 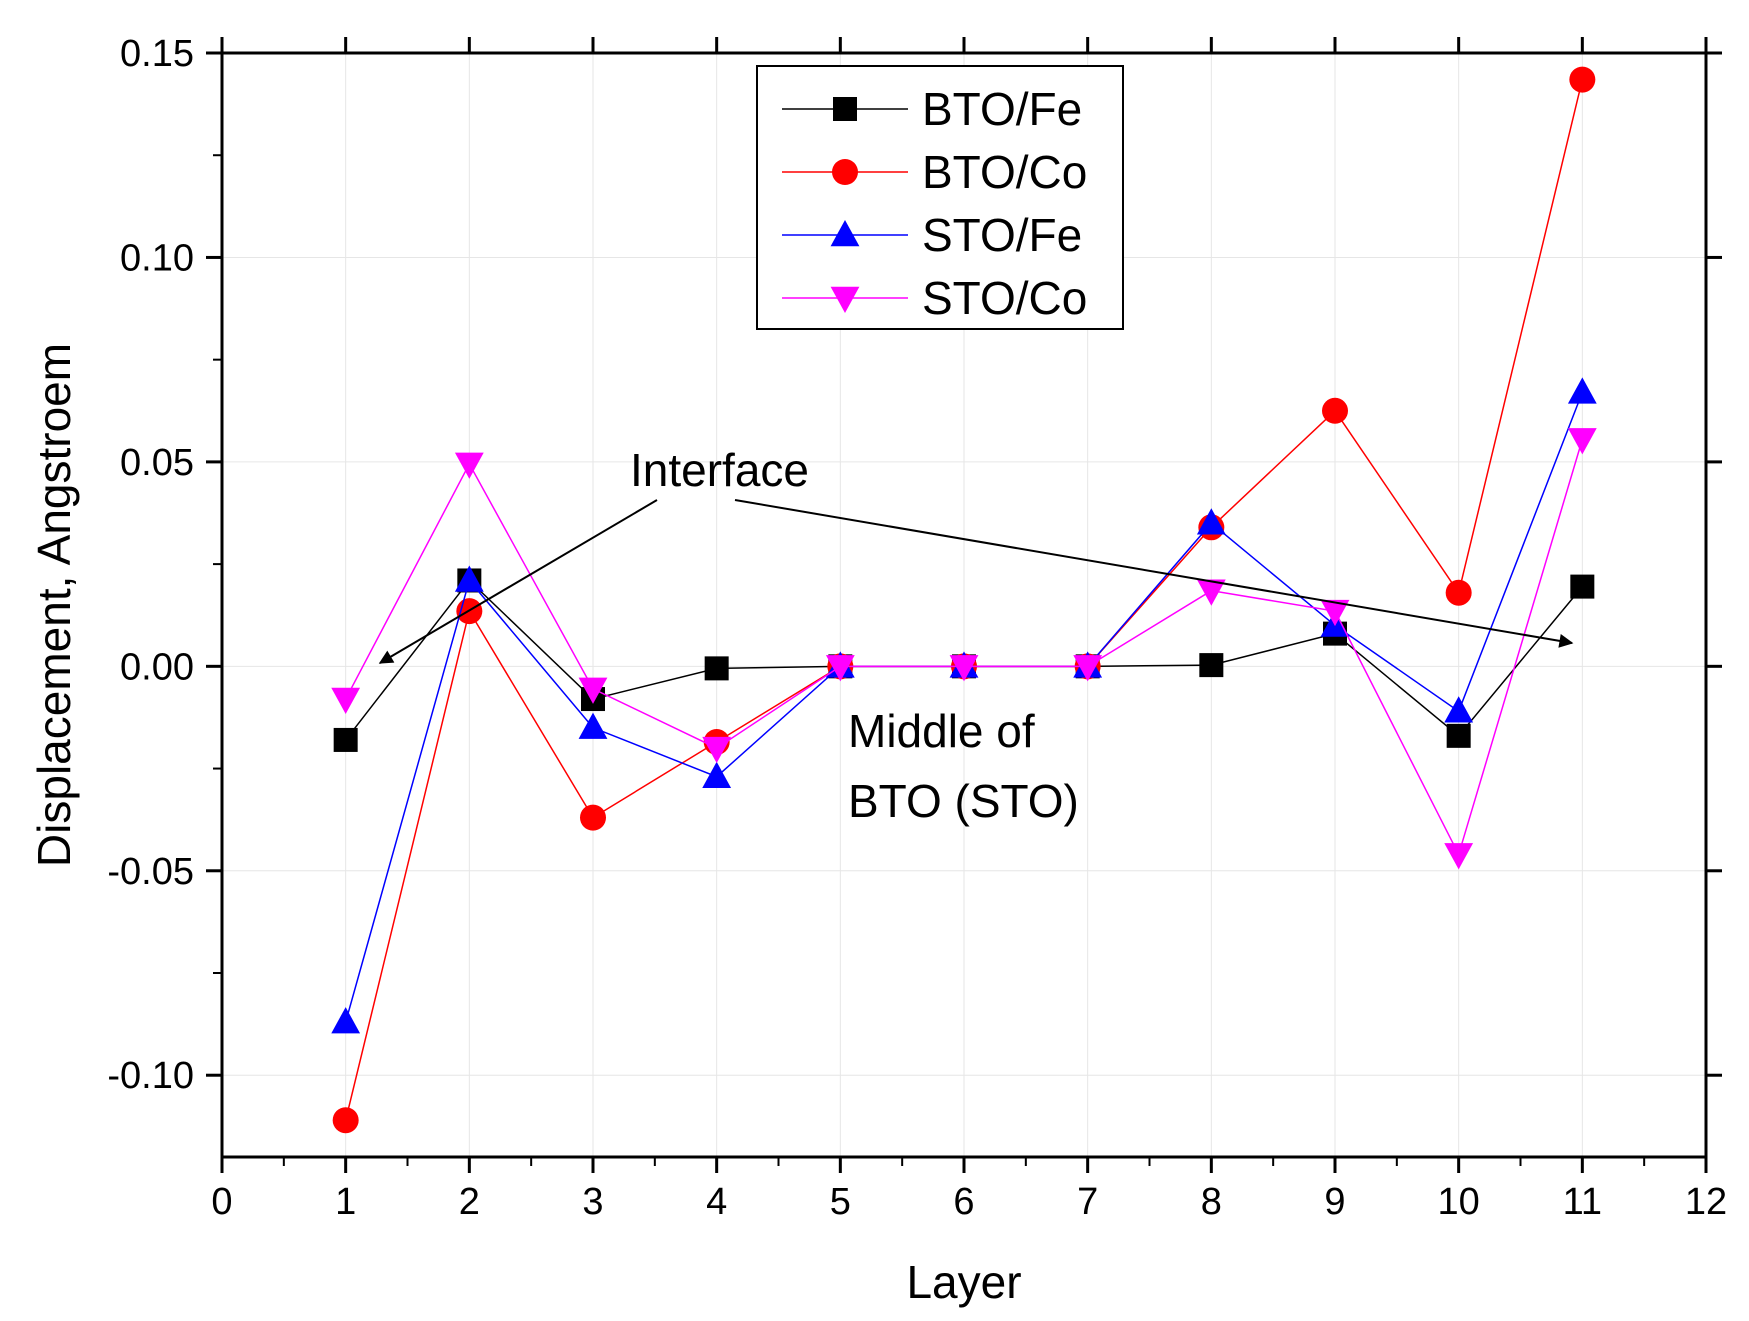 What do you see at coordinates (1334, 1202) in the screenshot?
I see `x-tick-label: 9` at bounding box center [1334, 1202].